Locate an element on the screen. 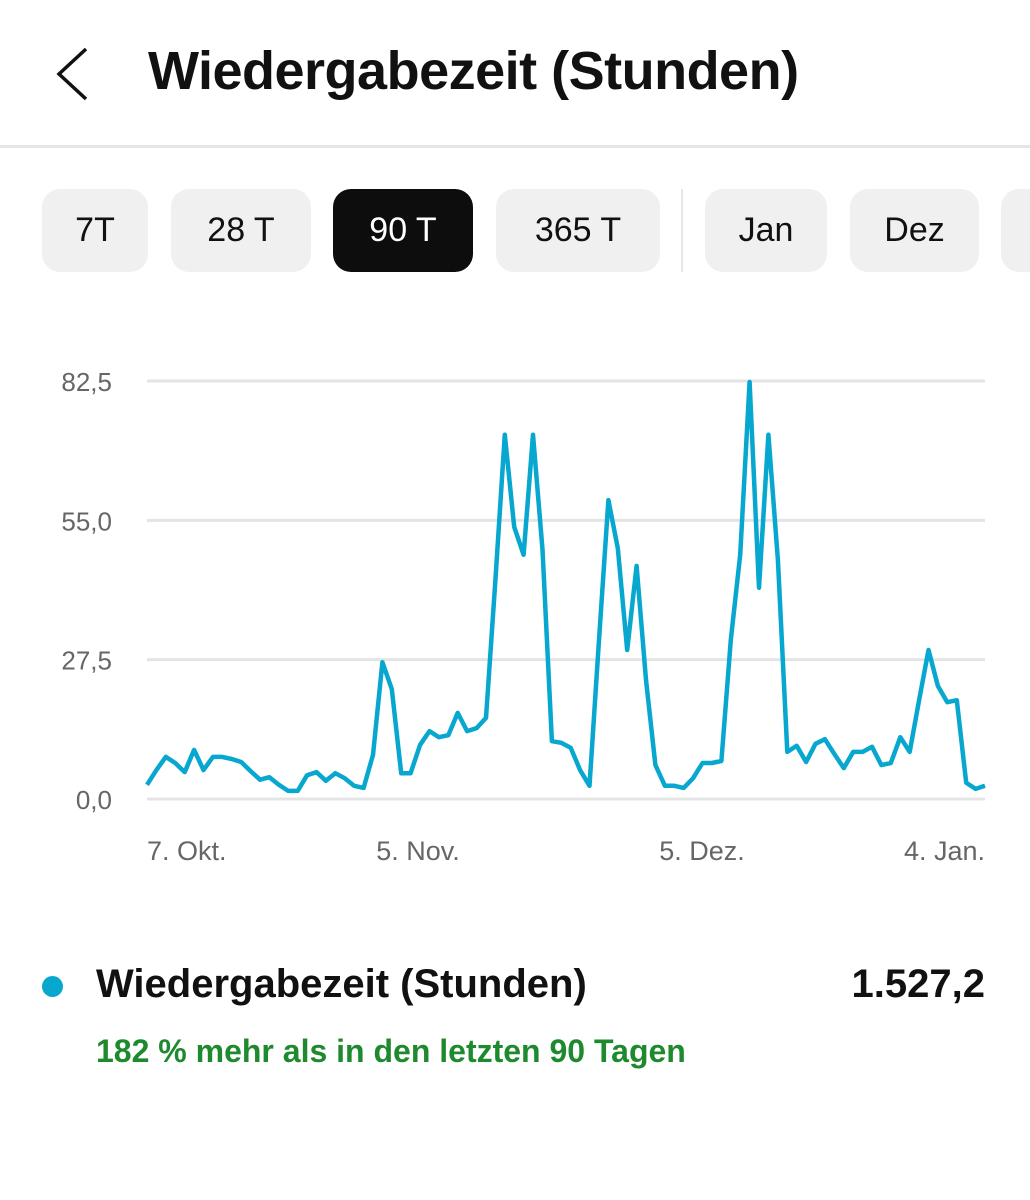 The width and height of the screenshot is (1030, 1200). filter-365-days: 365 T is located at coordinates (578, 230).